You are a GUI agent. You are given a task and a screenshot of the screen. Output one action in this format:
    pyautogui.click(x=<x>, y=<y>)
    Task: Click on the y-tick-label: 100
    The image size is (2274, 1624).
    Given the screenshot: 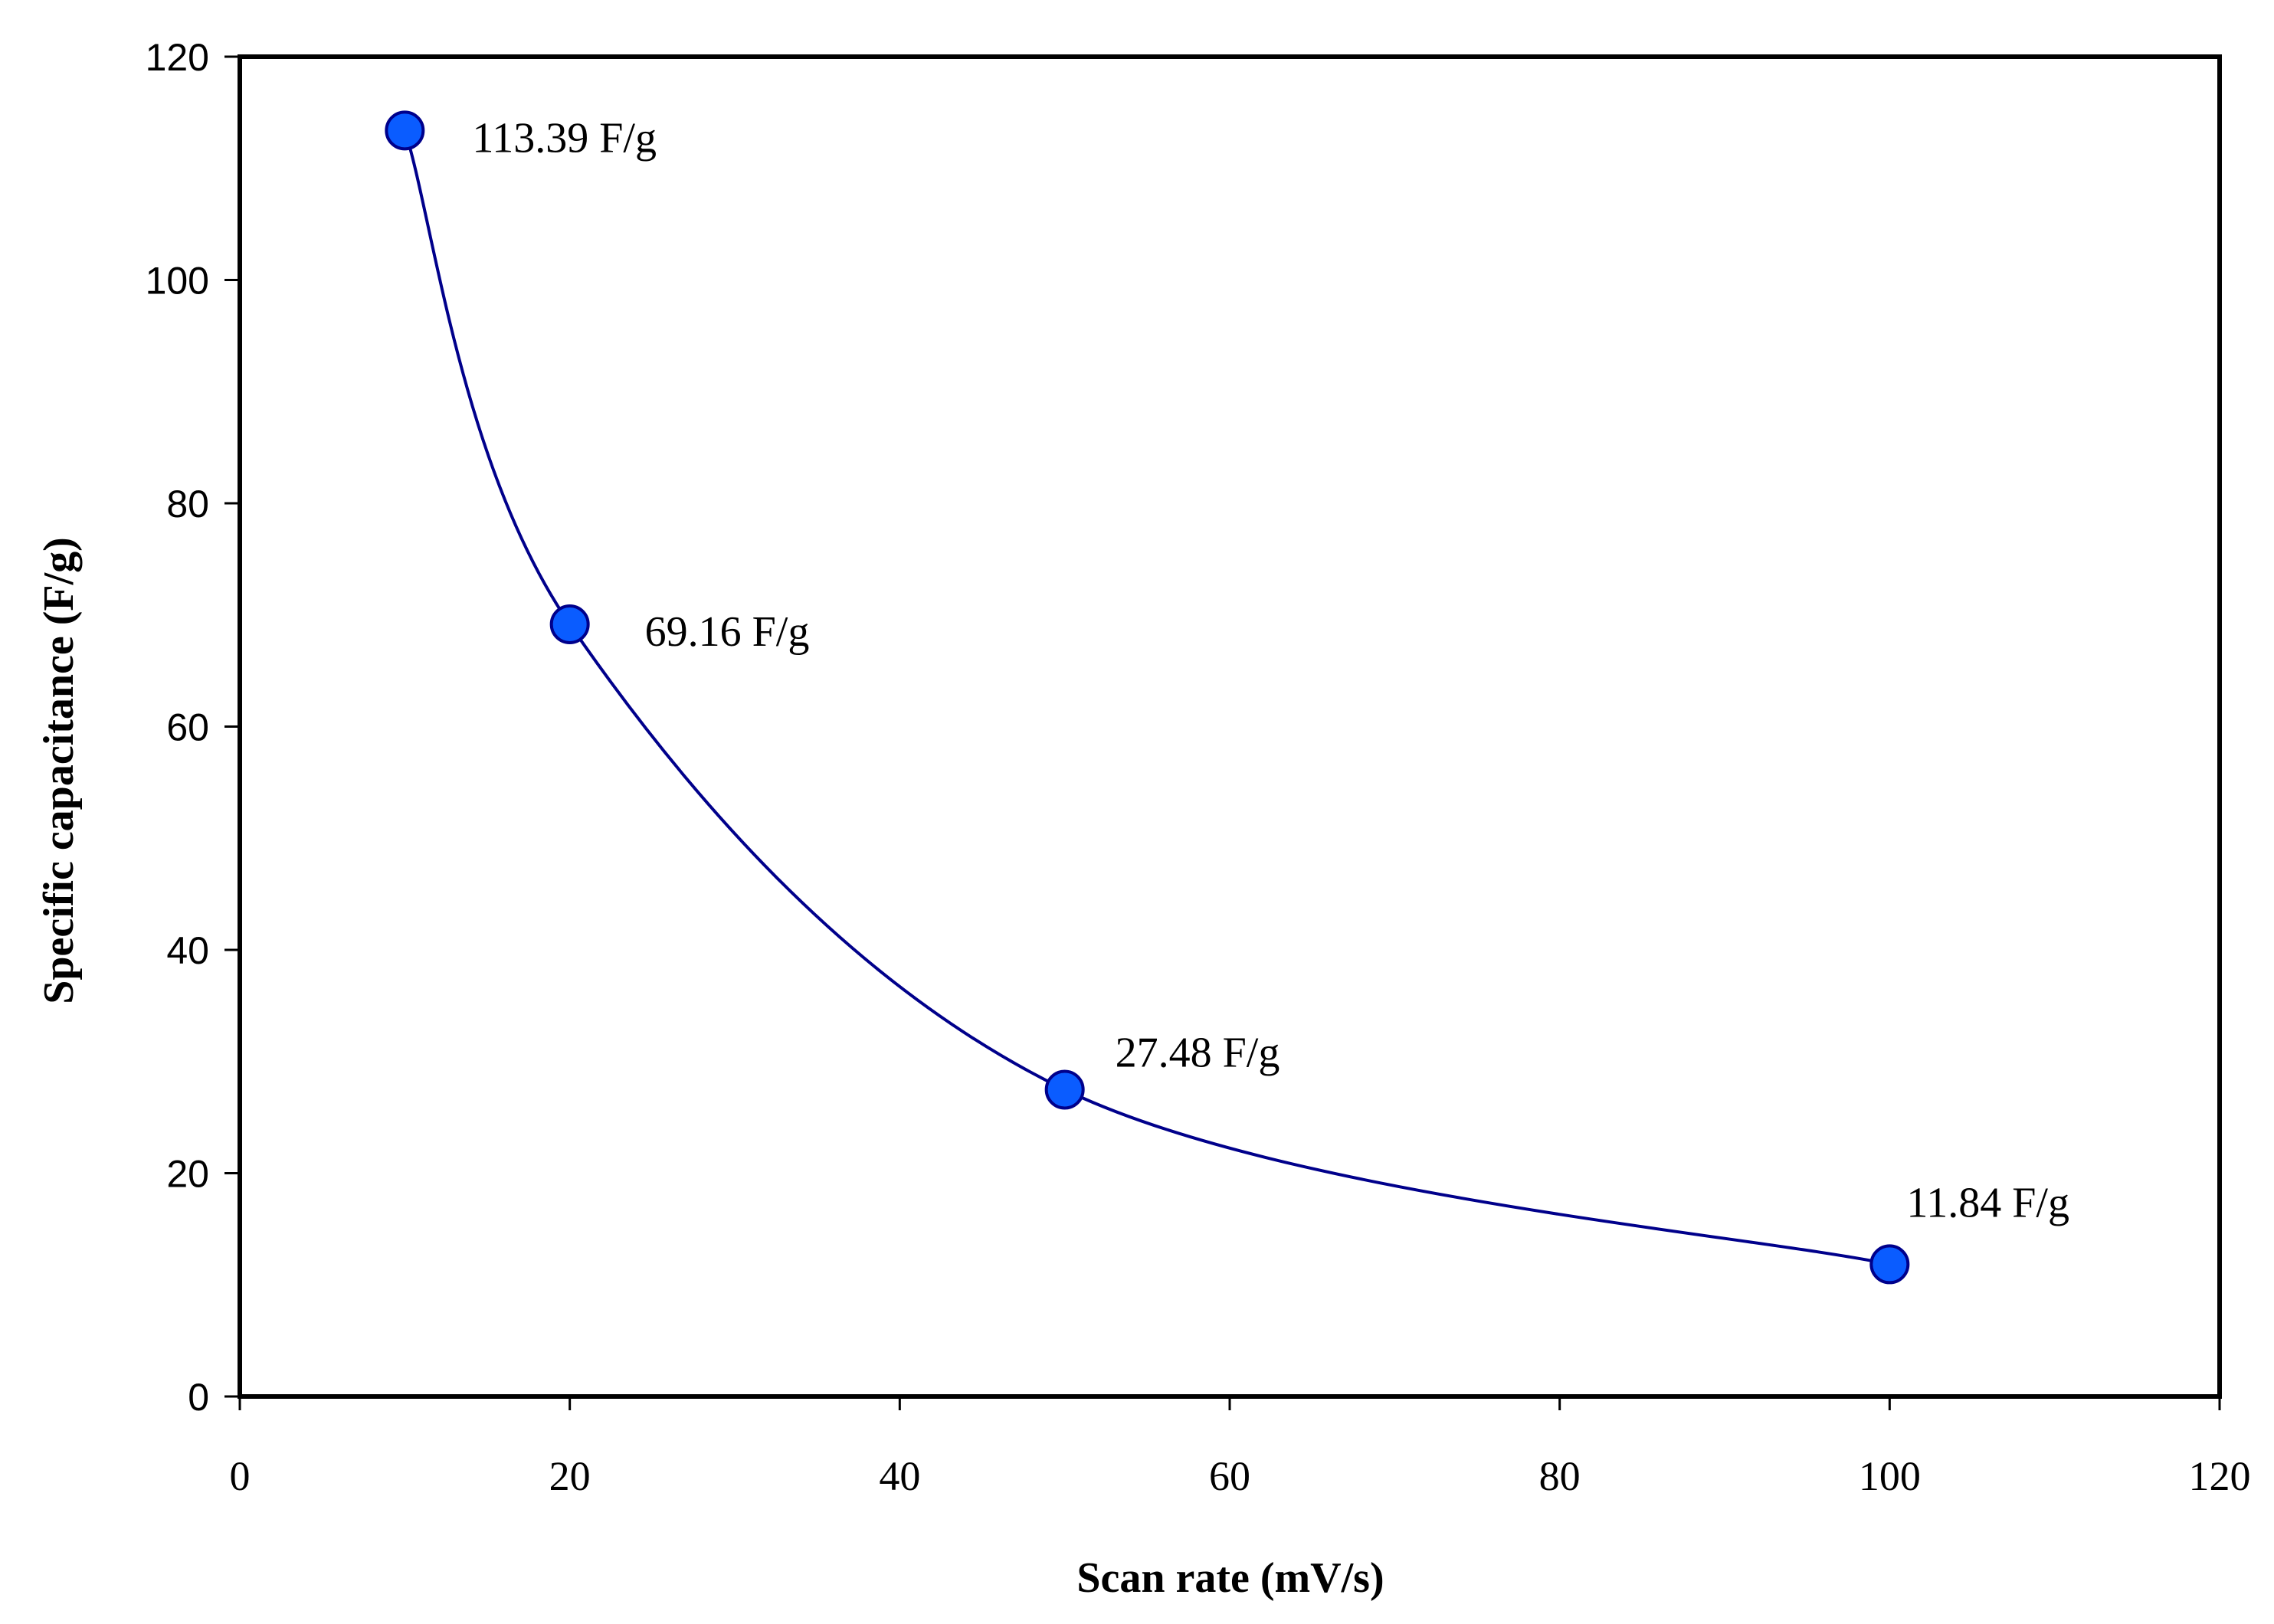 What is the action you would take?
    pyautogui.click(x=177, y=282)
    